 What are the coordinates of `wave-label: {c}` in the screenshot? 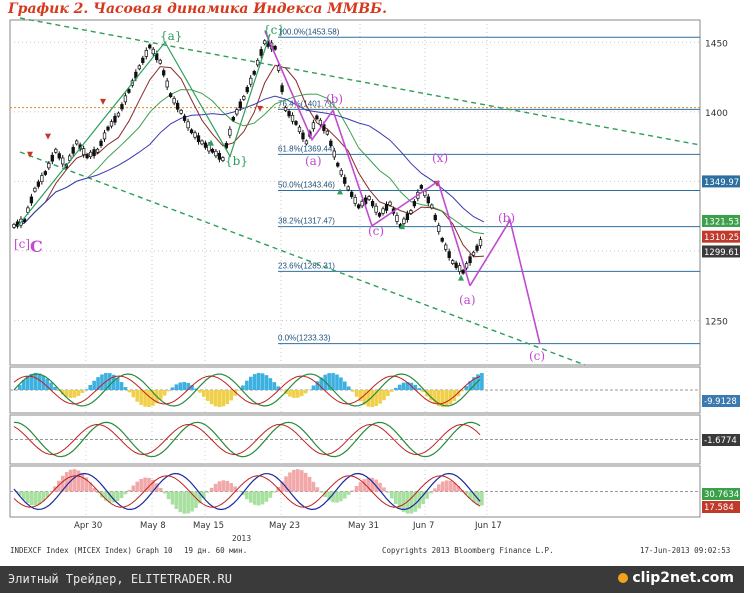 It's located at (274, 30).